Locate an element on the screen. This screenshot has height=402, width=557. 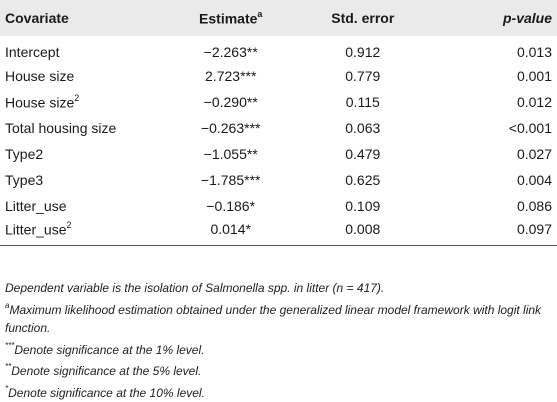
cell-std-error: 0.625 is located at coordinates (363, 180).